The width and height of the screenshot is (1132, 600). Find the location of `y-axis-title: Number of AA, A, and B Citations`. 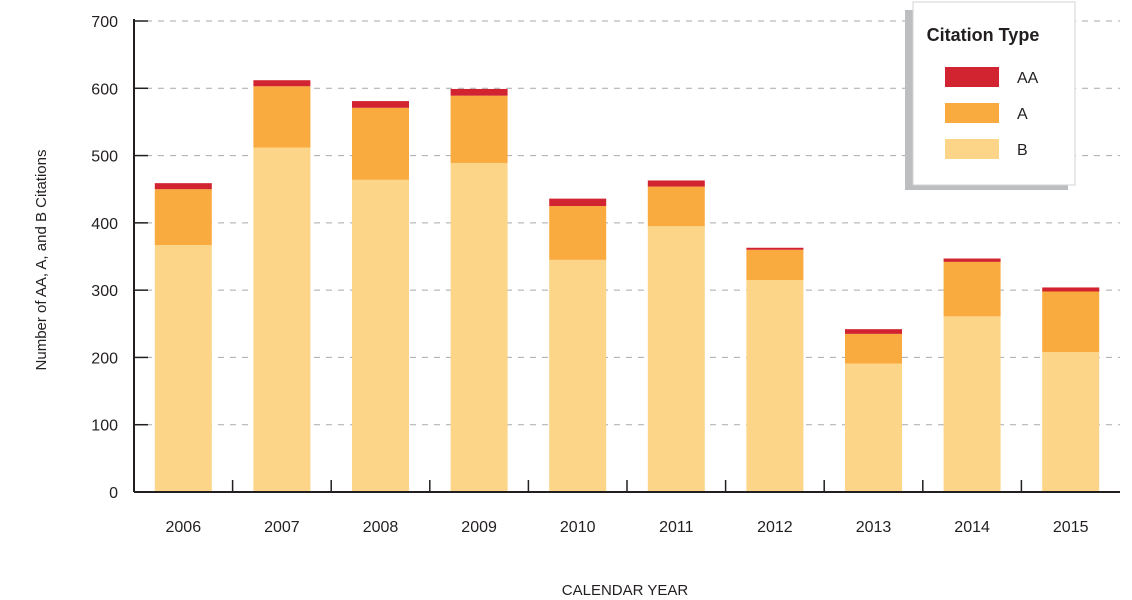

y-axis-title: Number of AA, A, and B Citations is located at coordinates (41, 260).